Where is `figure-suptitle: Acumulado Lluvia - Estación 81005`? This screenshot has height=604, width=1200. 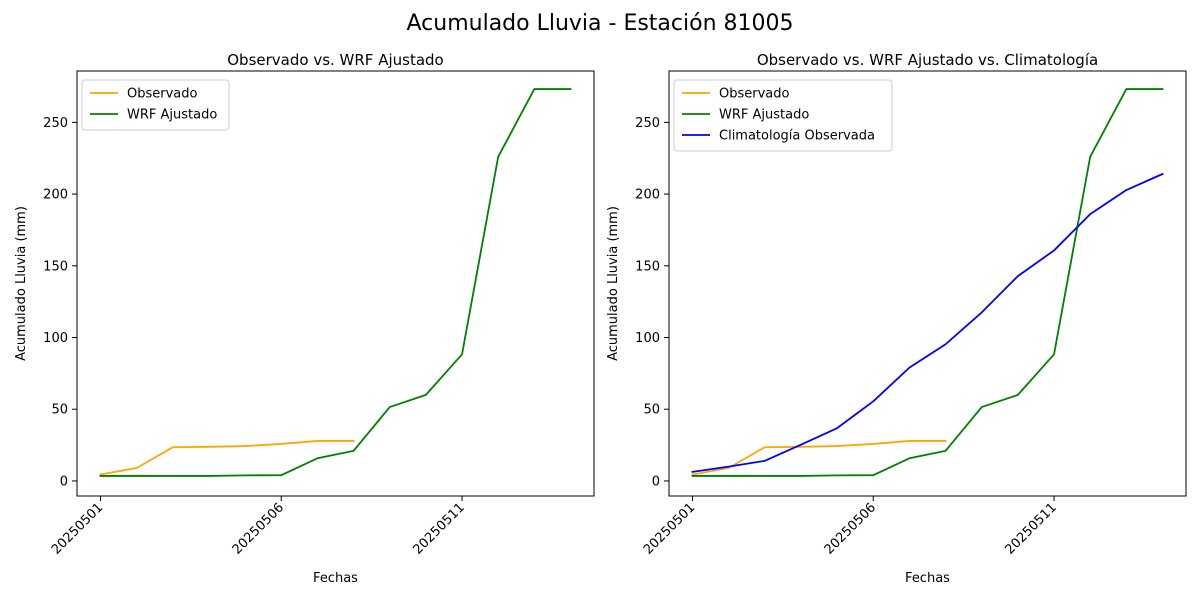
figure-suptitle: Acumulado Lluvia - Estación 81005 is located at coordinates (600, 23).